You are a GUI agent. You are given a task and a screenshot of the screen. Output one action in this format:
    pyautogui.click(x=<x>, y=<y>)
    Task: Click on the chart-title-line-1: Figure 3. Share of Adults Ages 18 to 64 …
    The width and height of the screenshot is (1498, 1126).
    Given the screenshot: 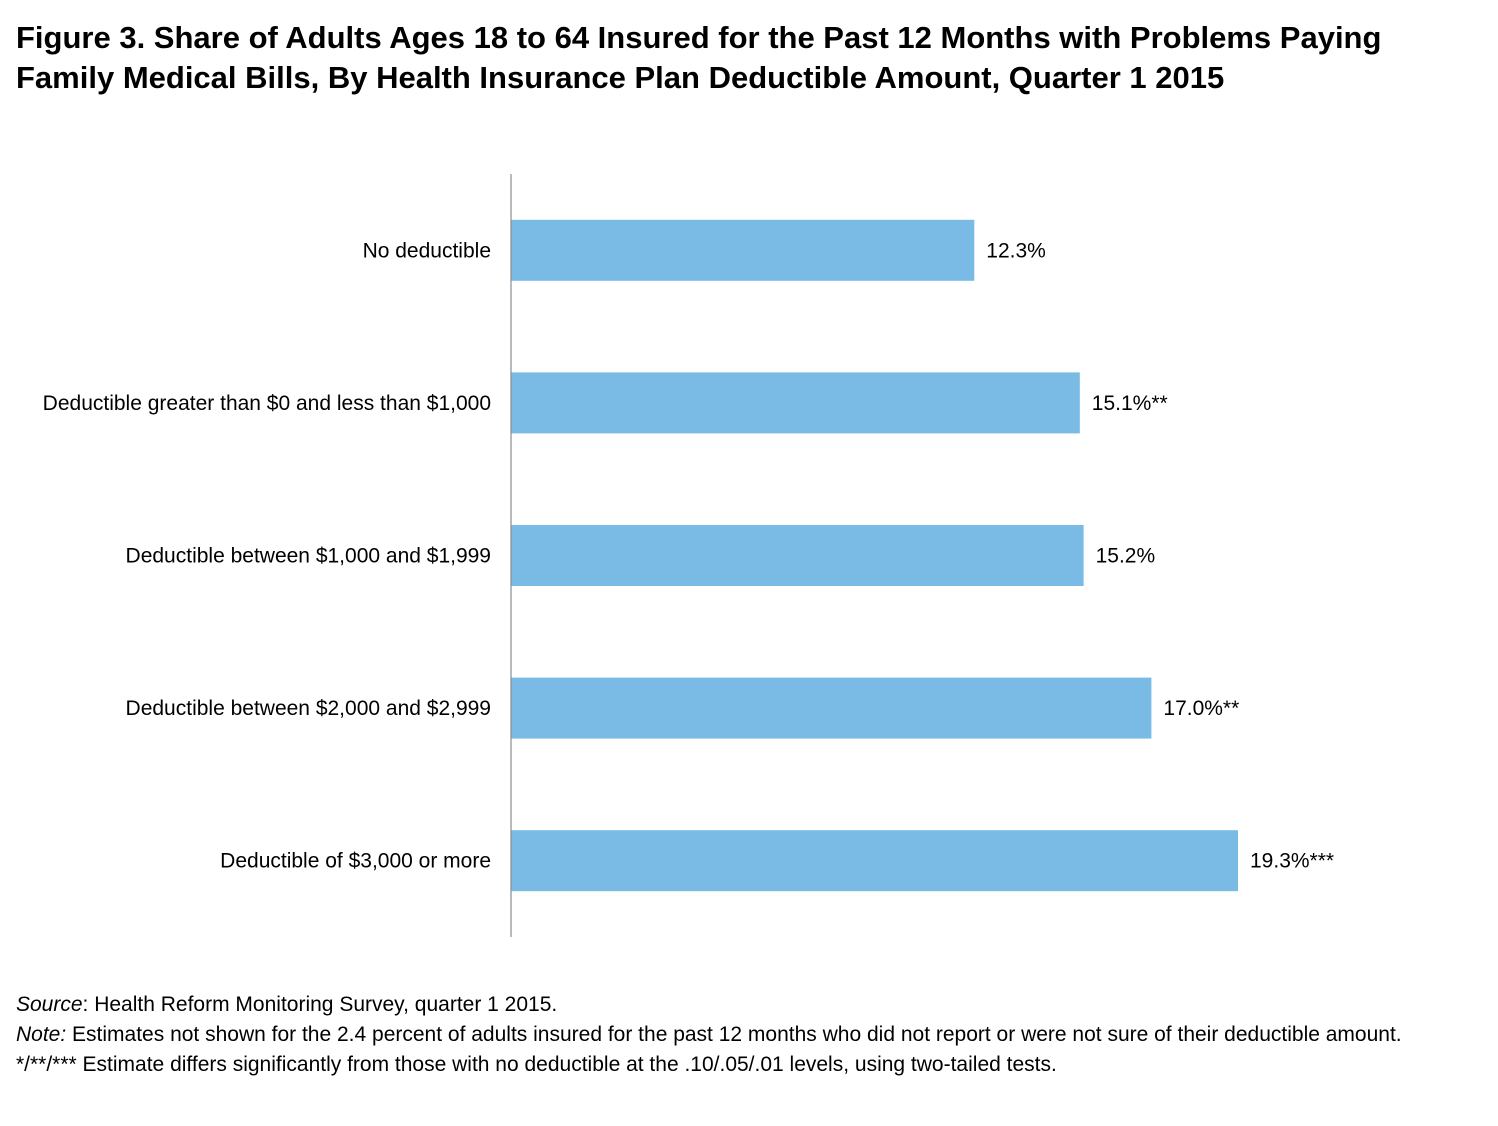 What is the action you would take?
    pyautogui.click(x=699, y=37)
    